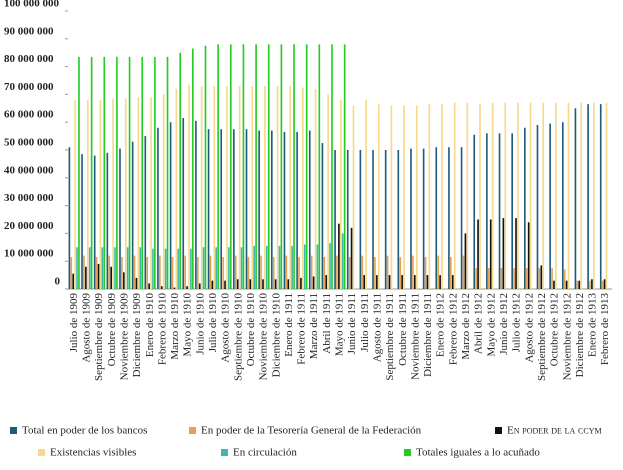 This screenshot has width=623, height=470. Describe the element at coordinates (593, 325) in the screenshot. I see `x-tick-label: Enero de 1913` at that location.